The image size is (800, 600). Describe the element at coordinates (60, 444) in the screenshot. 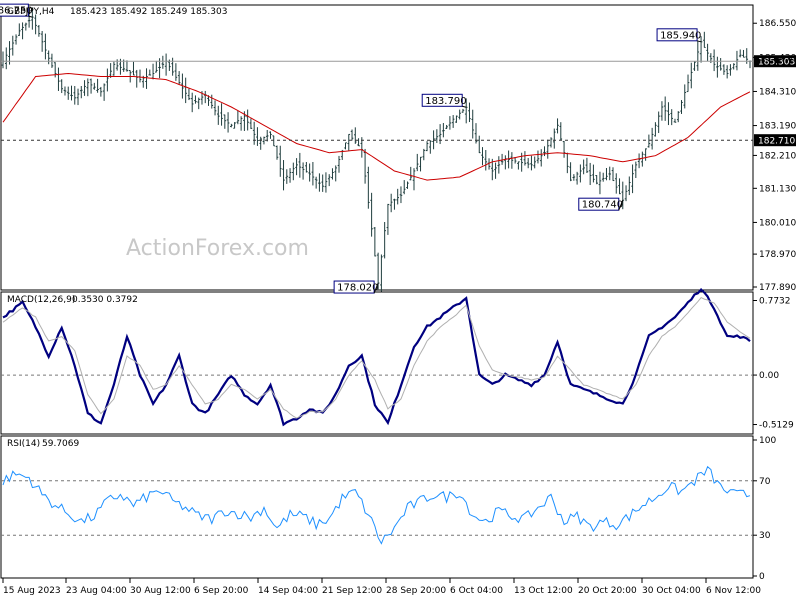

I see `rsi-header-values: 59.7069` at that location.